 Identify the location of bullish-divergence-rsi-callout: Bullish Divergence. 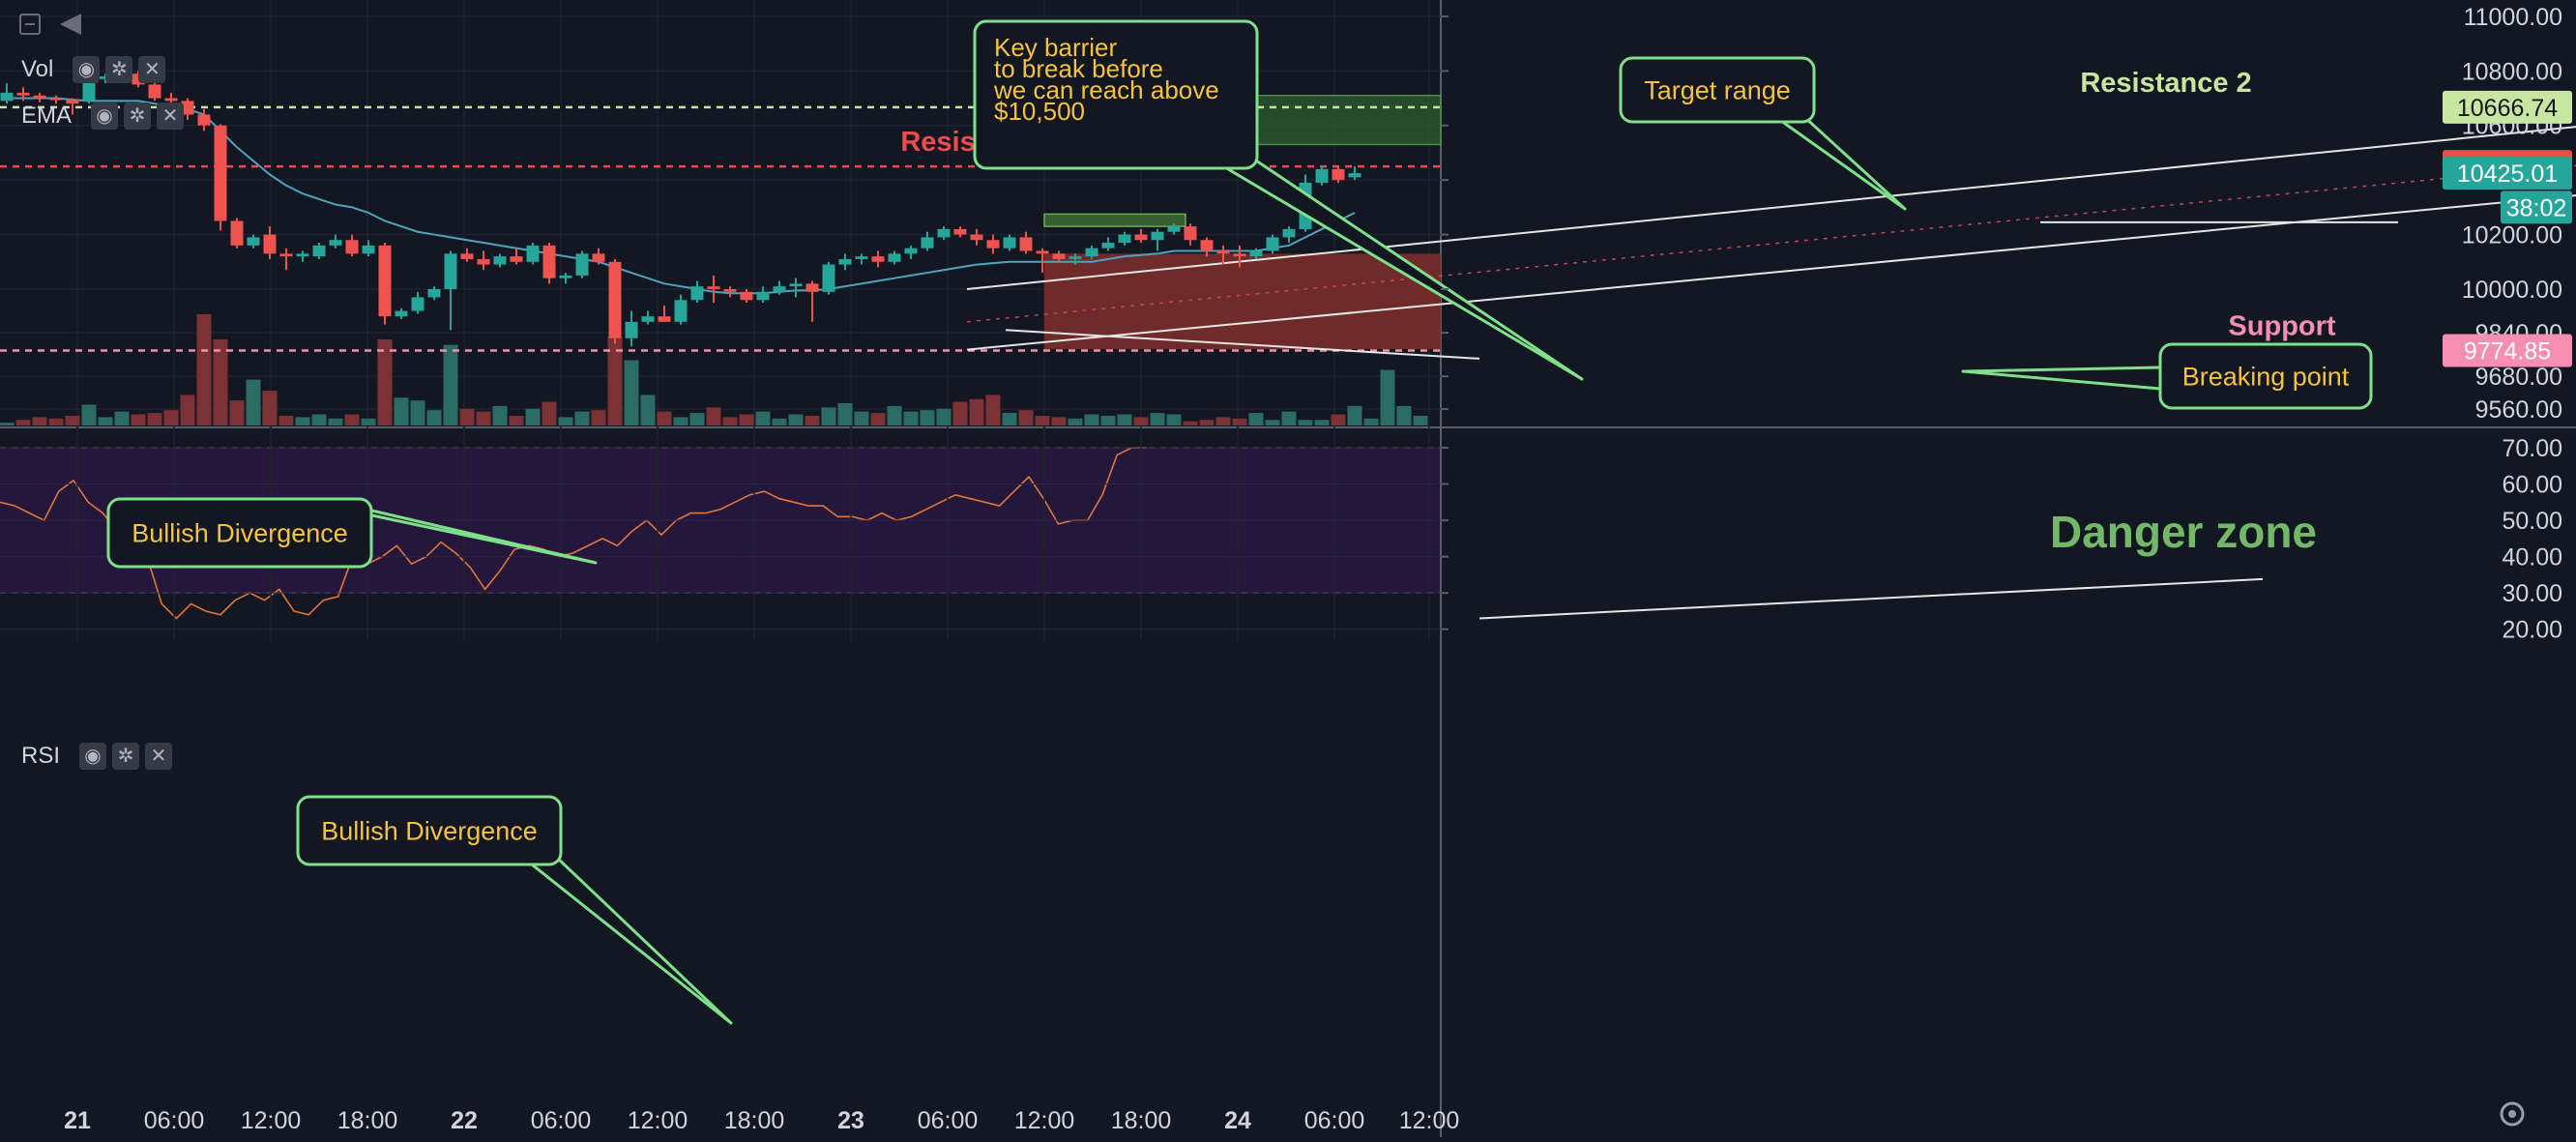
(514, 910).